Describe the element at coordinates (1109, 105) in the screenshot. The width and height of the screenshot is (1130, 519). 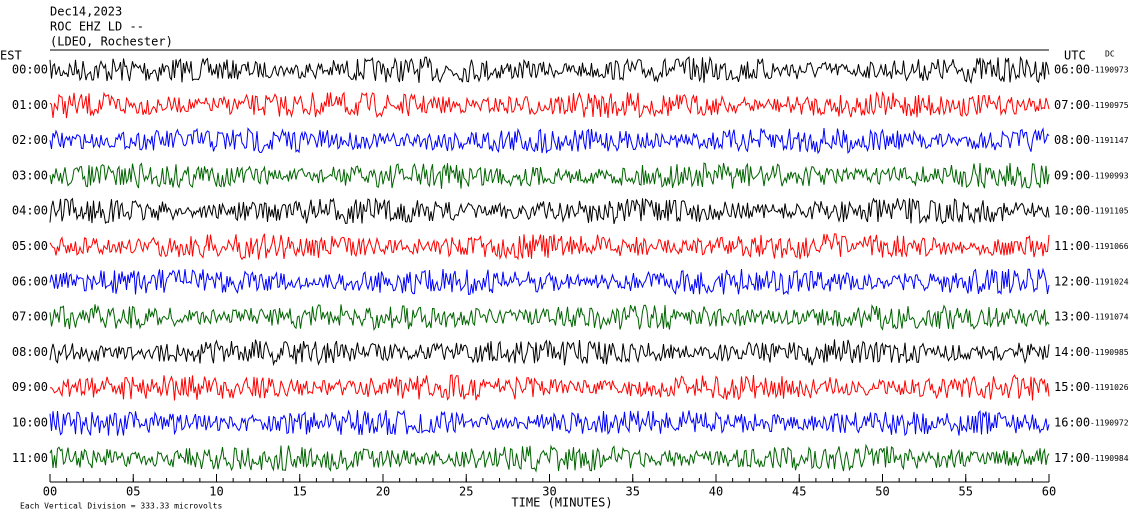
I see `dc-value: -1190975` at that location.